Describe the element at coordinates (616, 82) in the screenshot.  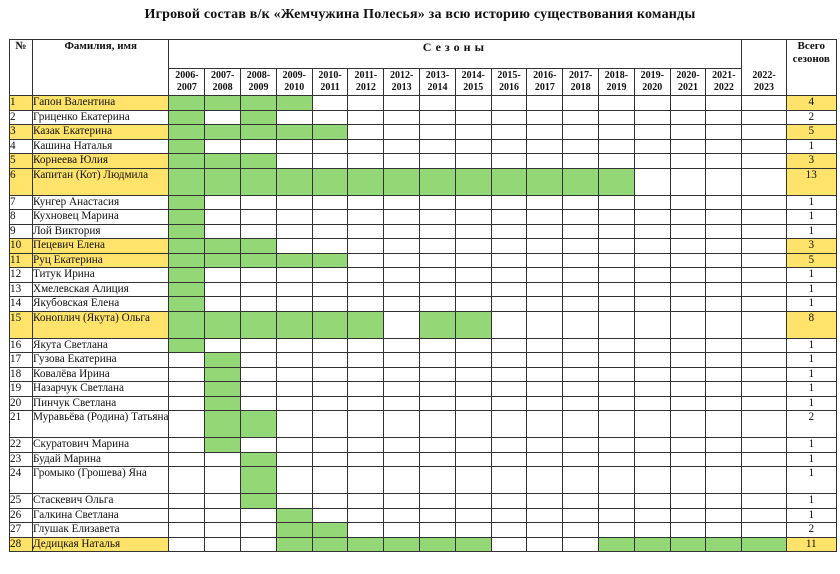
I see `season-header: 2018- 2019` at that location.